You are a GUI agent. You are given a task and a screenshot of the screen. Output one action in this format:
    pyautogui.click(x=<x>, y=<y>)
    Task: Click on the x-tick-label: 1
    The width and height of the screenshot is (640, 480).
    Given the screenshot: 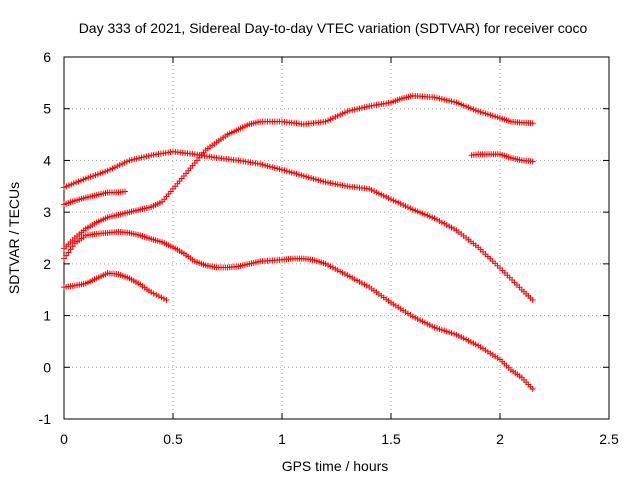 What is the action you would take?
    pyautogui.click(x=282, y=439)
    